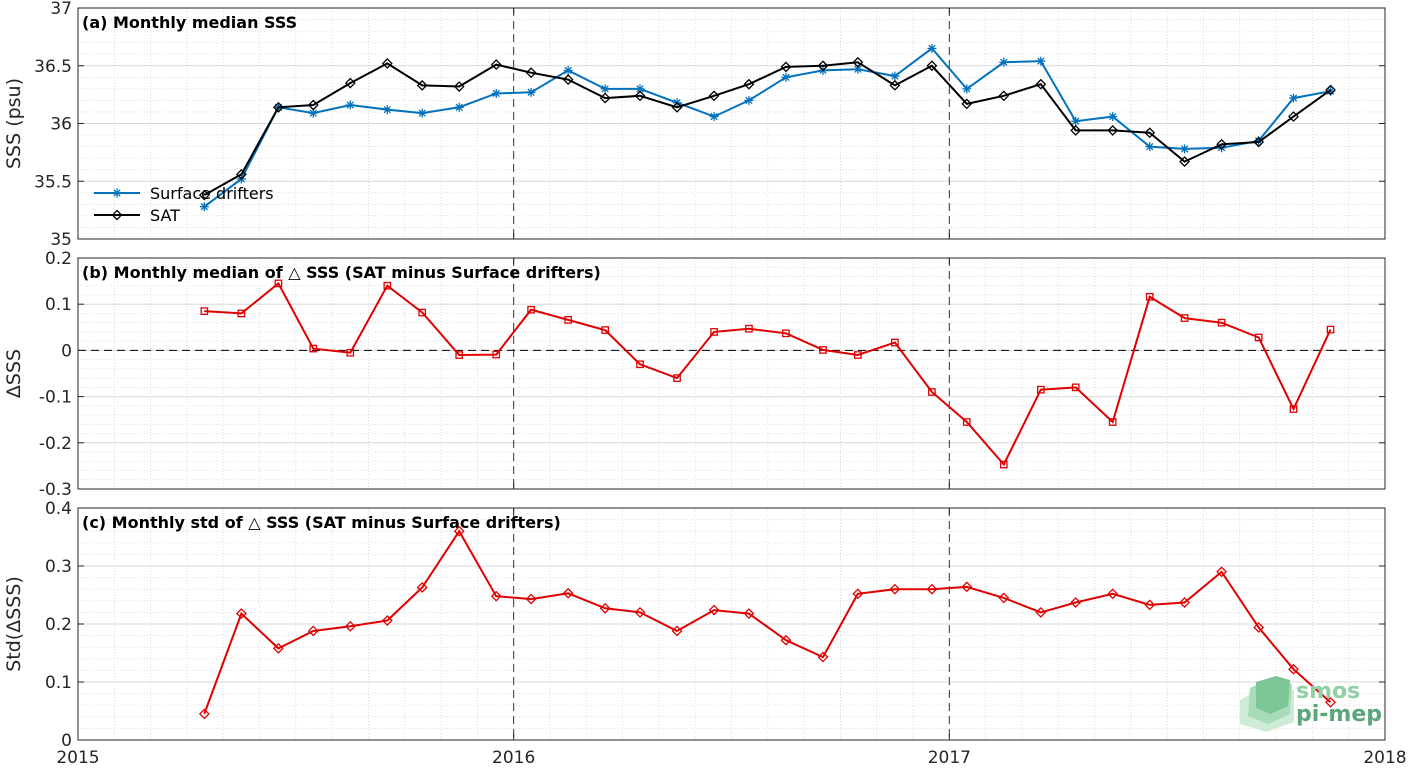 The image size is (1408, 768). I want to click on logo-line2: pi-mep, so click(1339, 714).